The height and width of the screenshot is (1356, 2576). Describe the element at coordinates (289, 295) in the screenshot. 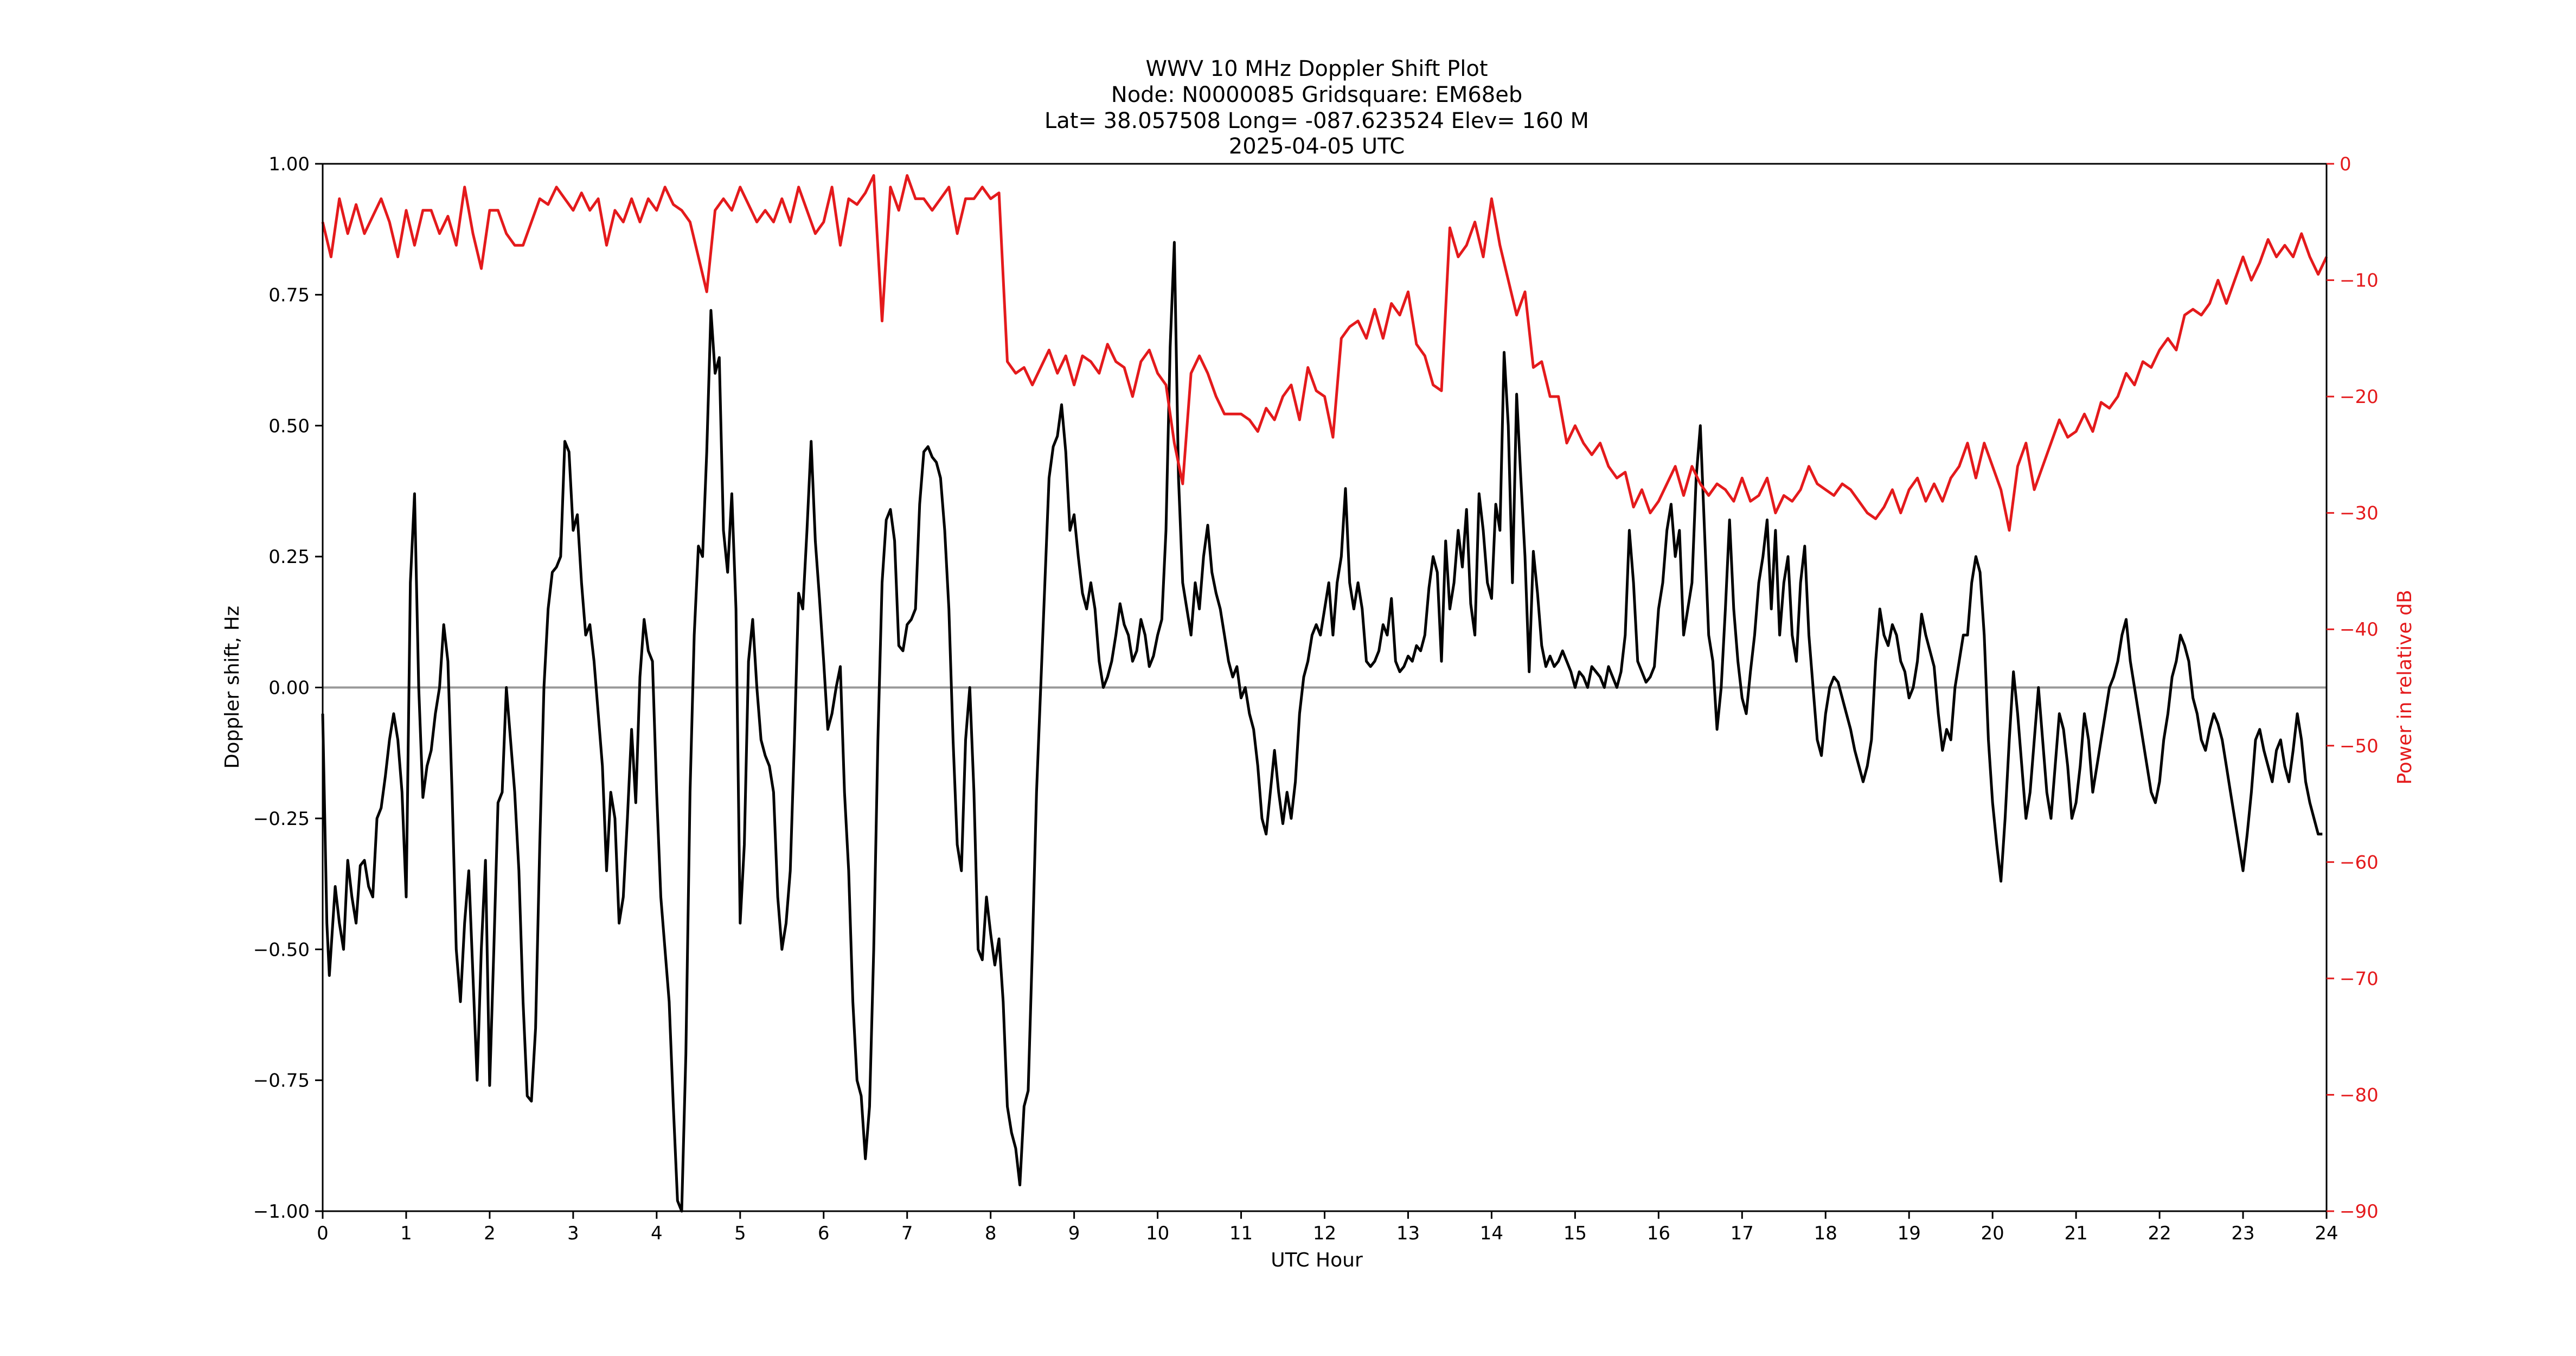

I see `y-tick-label: 0.75` at that location.